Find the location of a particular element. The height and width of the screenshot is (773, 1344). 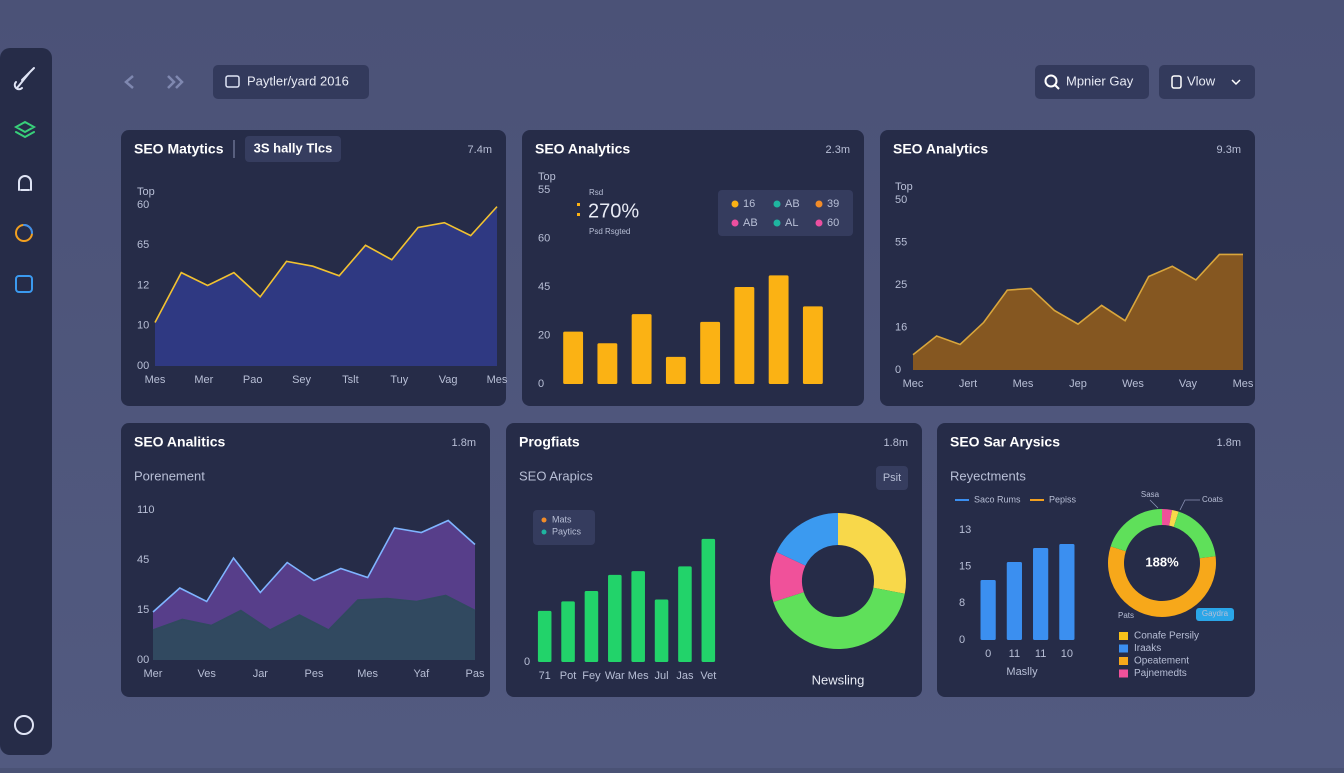

panel-subtitle: Porenement is located at coordinates (169, 475).